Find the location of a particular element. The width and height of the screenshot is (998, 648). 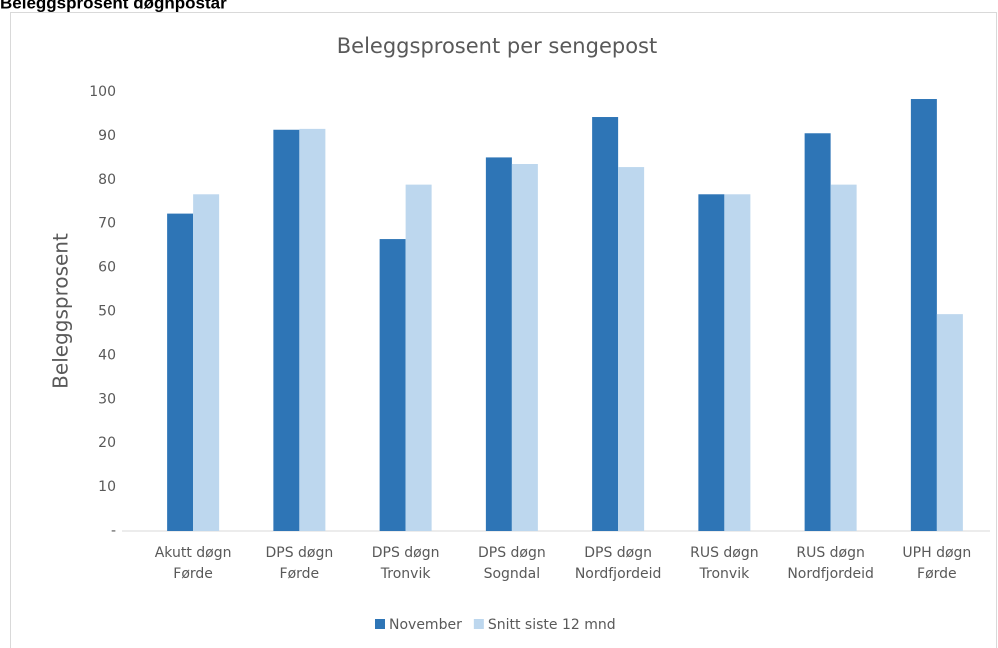

y-tick-label: 50 is located at coordinates (107, 312).